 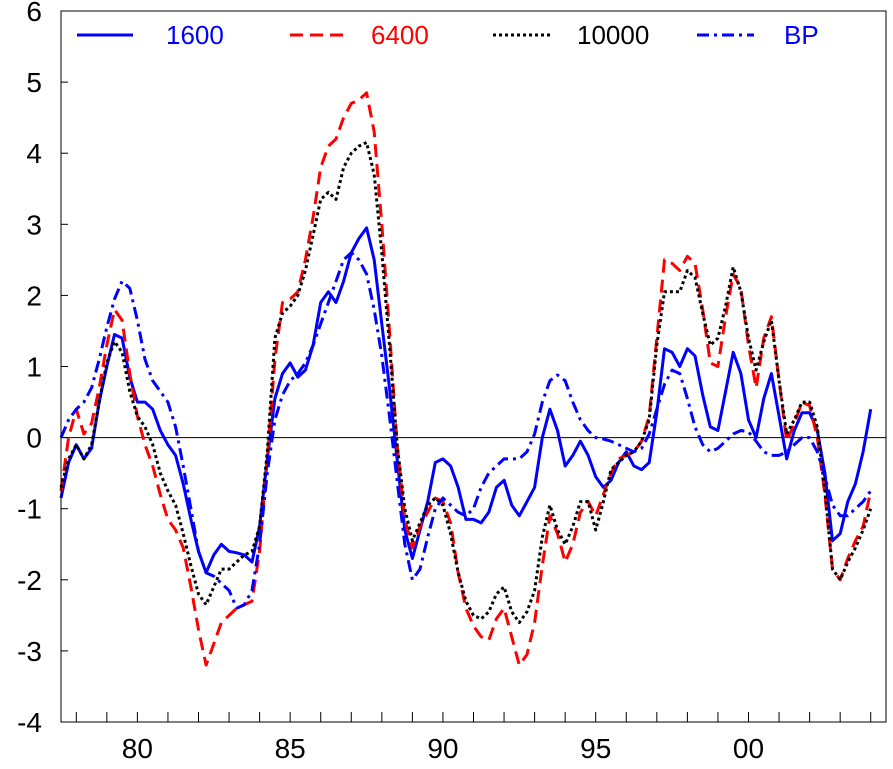 I want to click on legend-item-BP: BP, so click(x=758, y=35).